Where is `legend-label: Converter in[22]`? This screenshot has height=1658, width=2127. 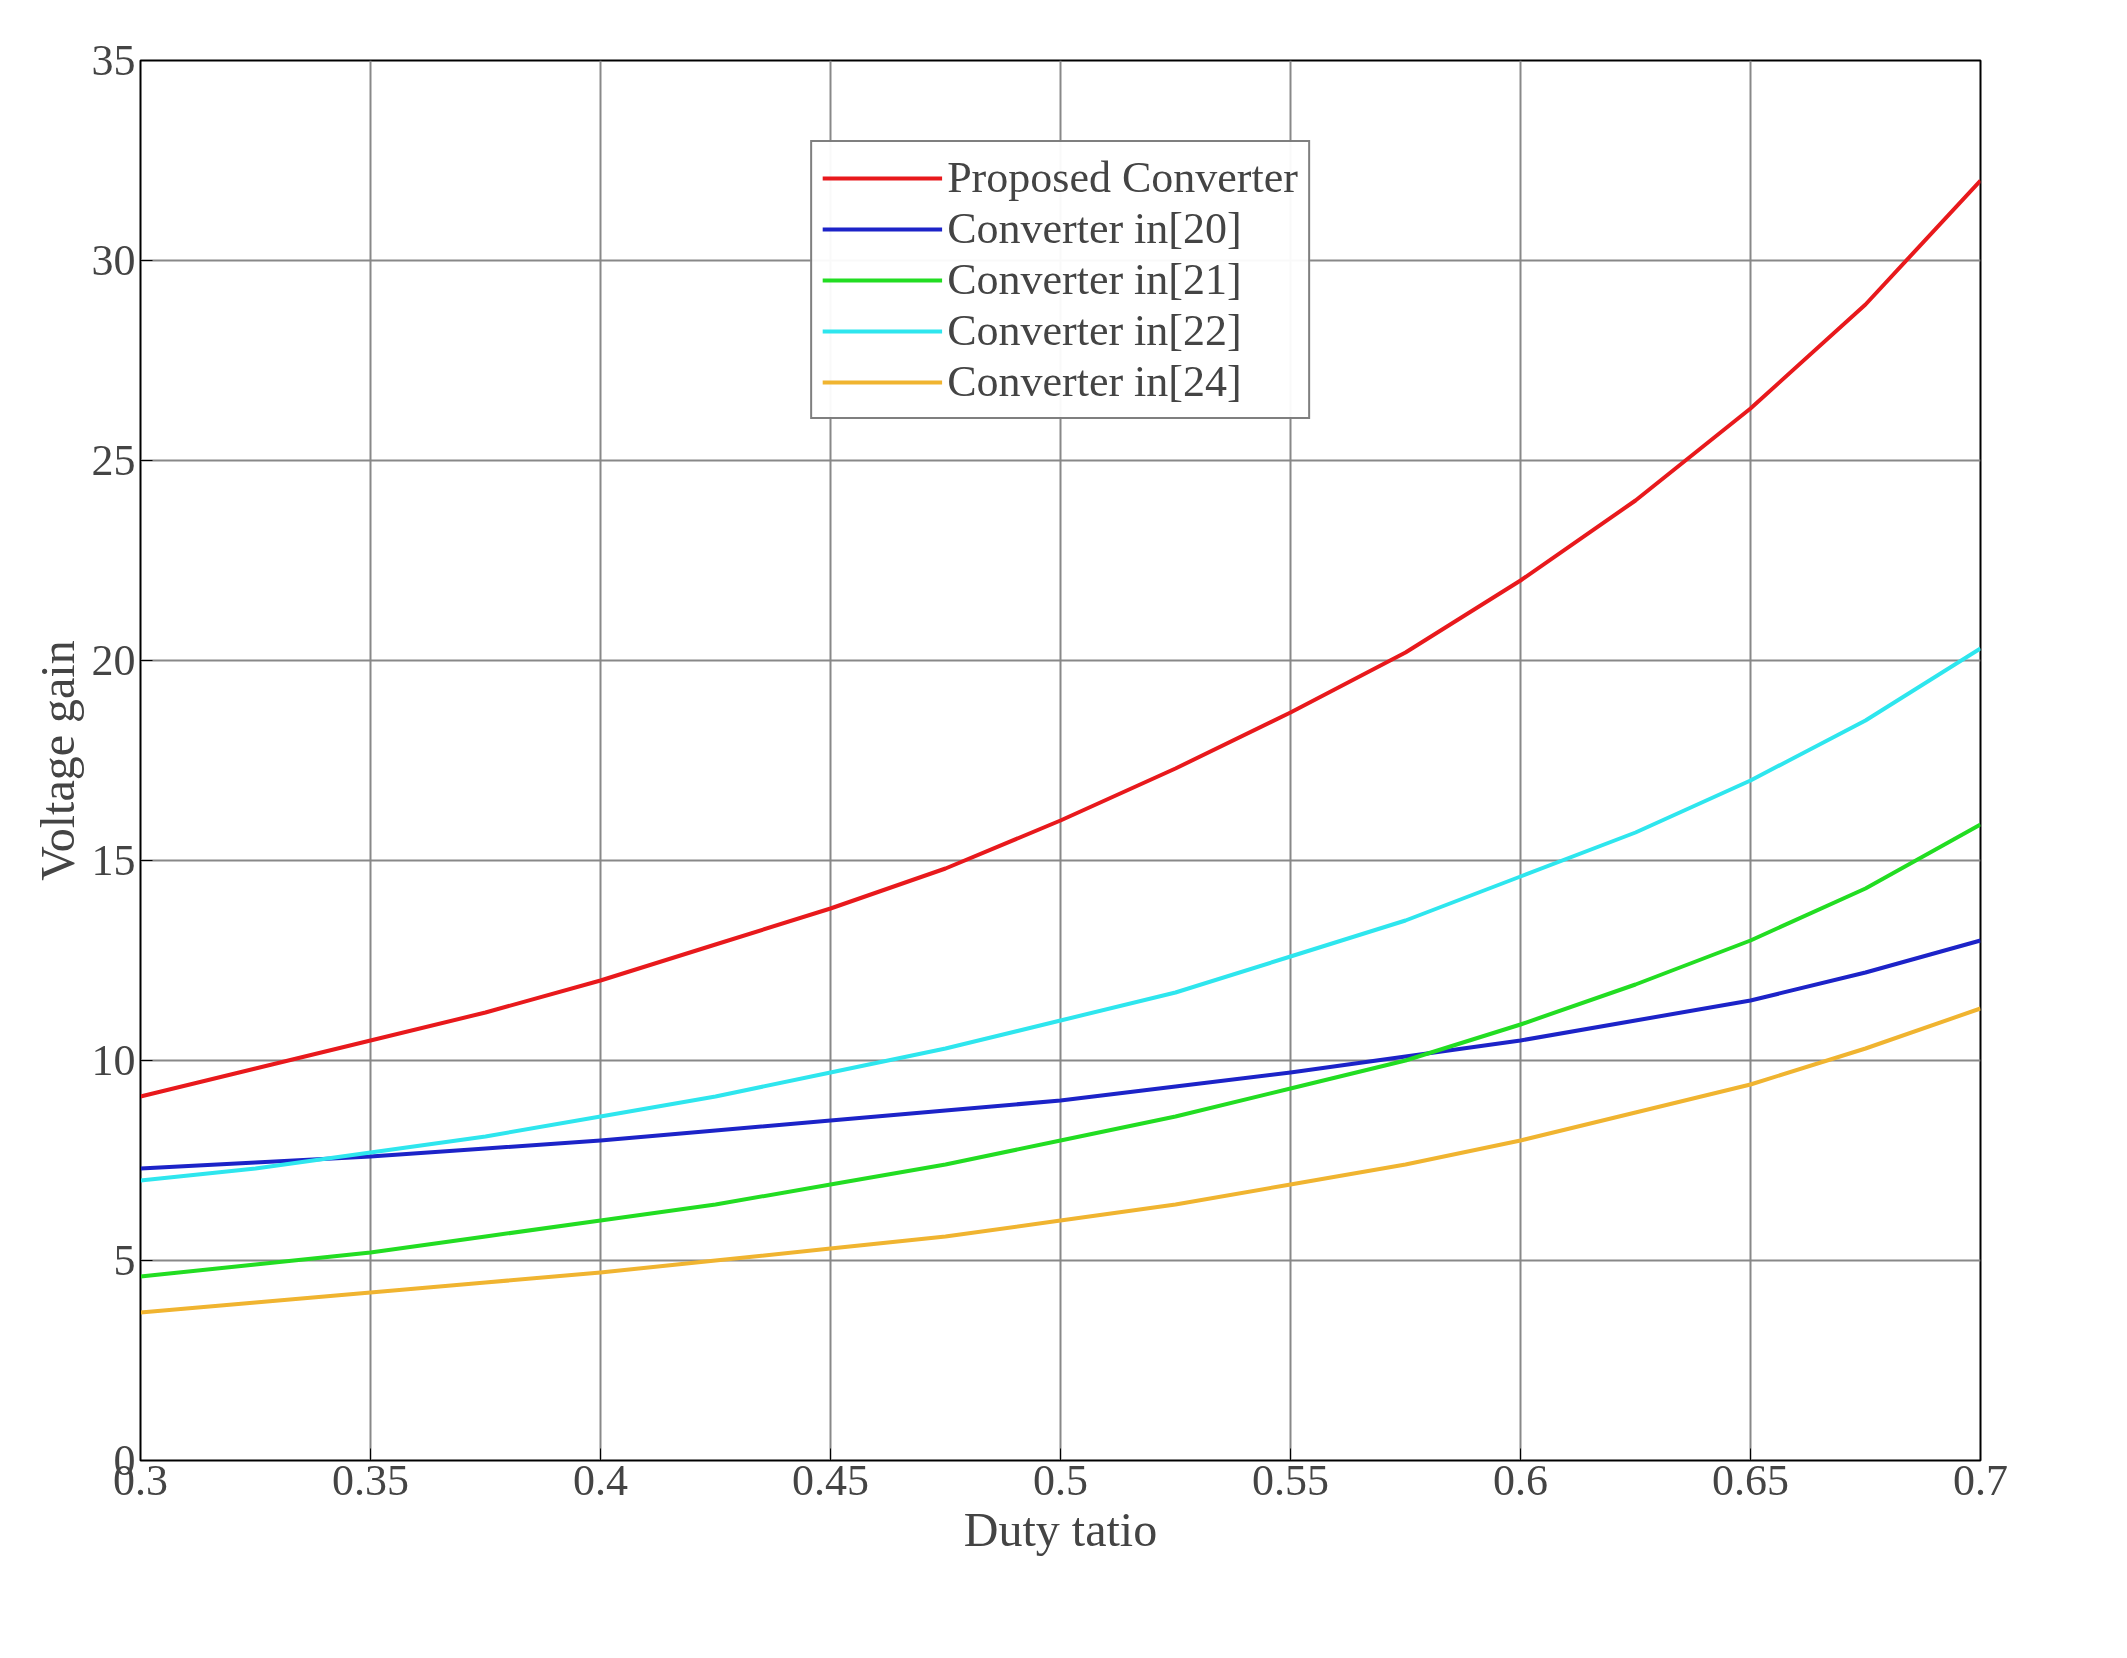 legend-label: Converter in[22] is located at coordinates (1094, 330).